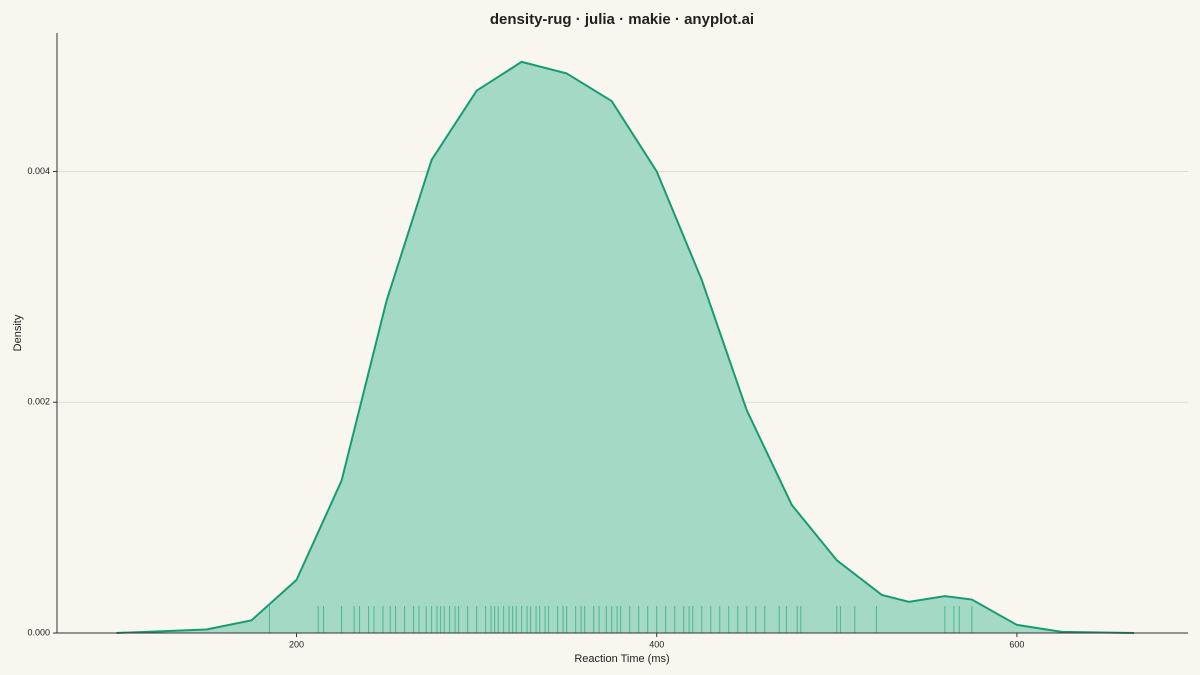  What do you see at coordinates (296, 644) in the screenshot?
I see `x-tick-label: 200` at bounding box center [296, 644].